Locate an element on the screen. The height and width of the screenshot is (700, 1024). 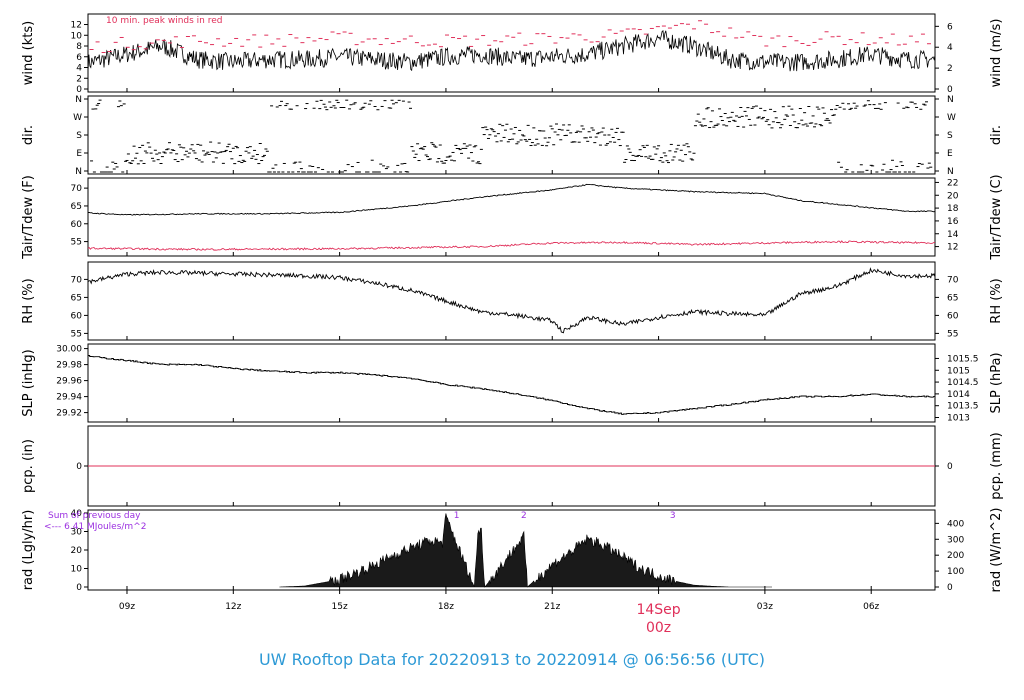
wind-speed-line is located at coordinates (511, 51).